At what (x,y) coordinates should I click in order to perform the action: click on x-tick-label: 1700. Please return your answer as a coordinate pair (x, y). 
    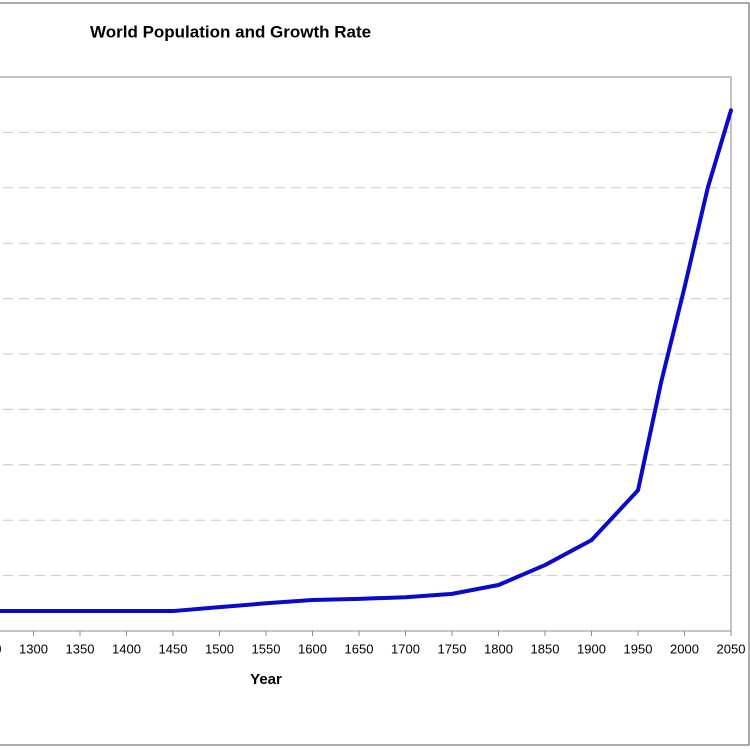
    Looking at the image, I should click on (405, 648).